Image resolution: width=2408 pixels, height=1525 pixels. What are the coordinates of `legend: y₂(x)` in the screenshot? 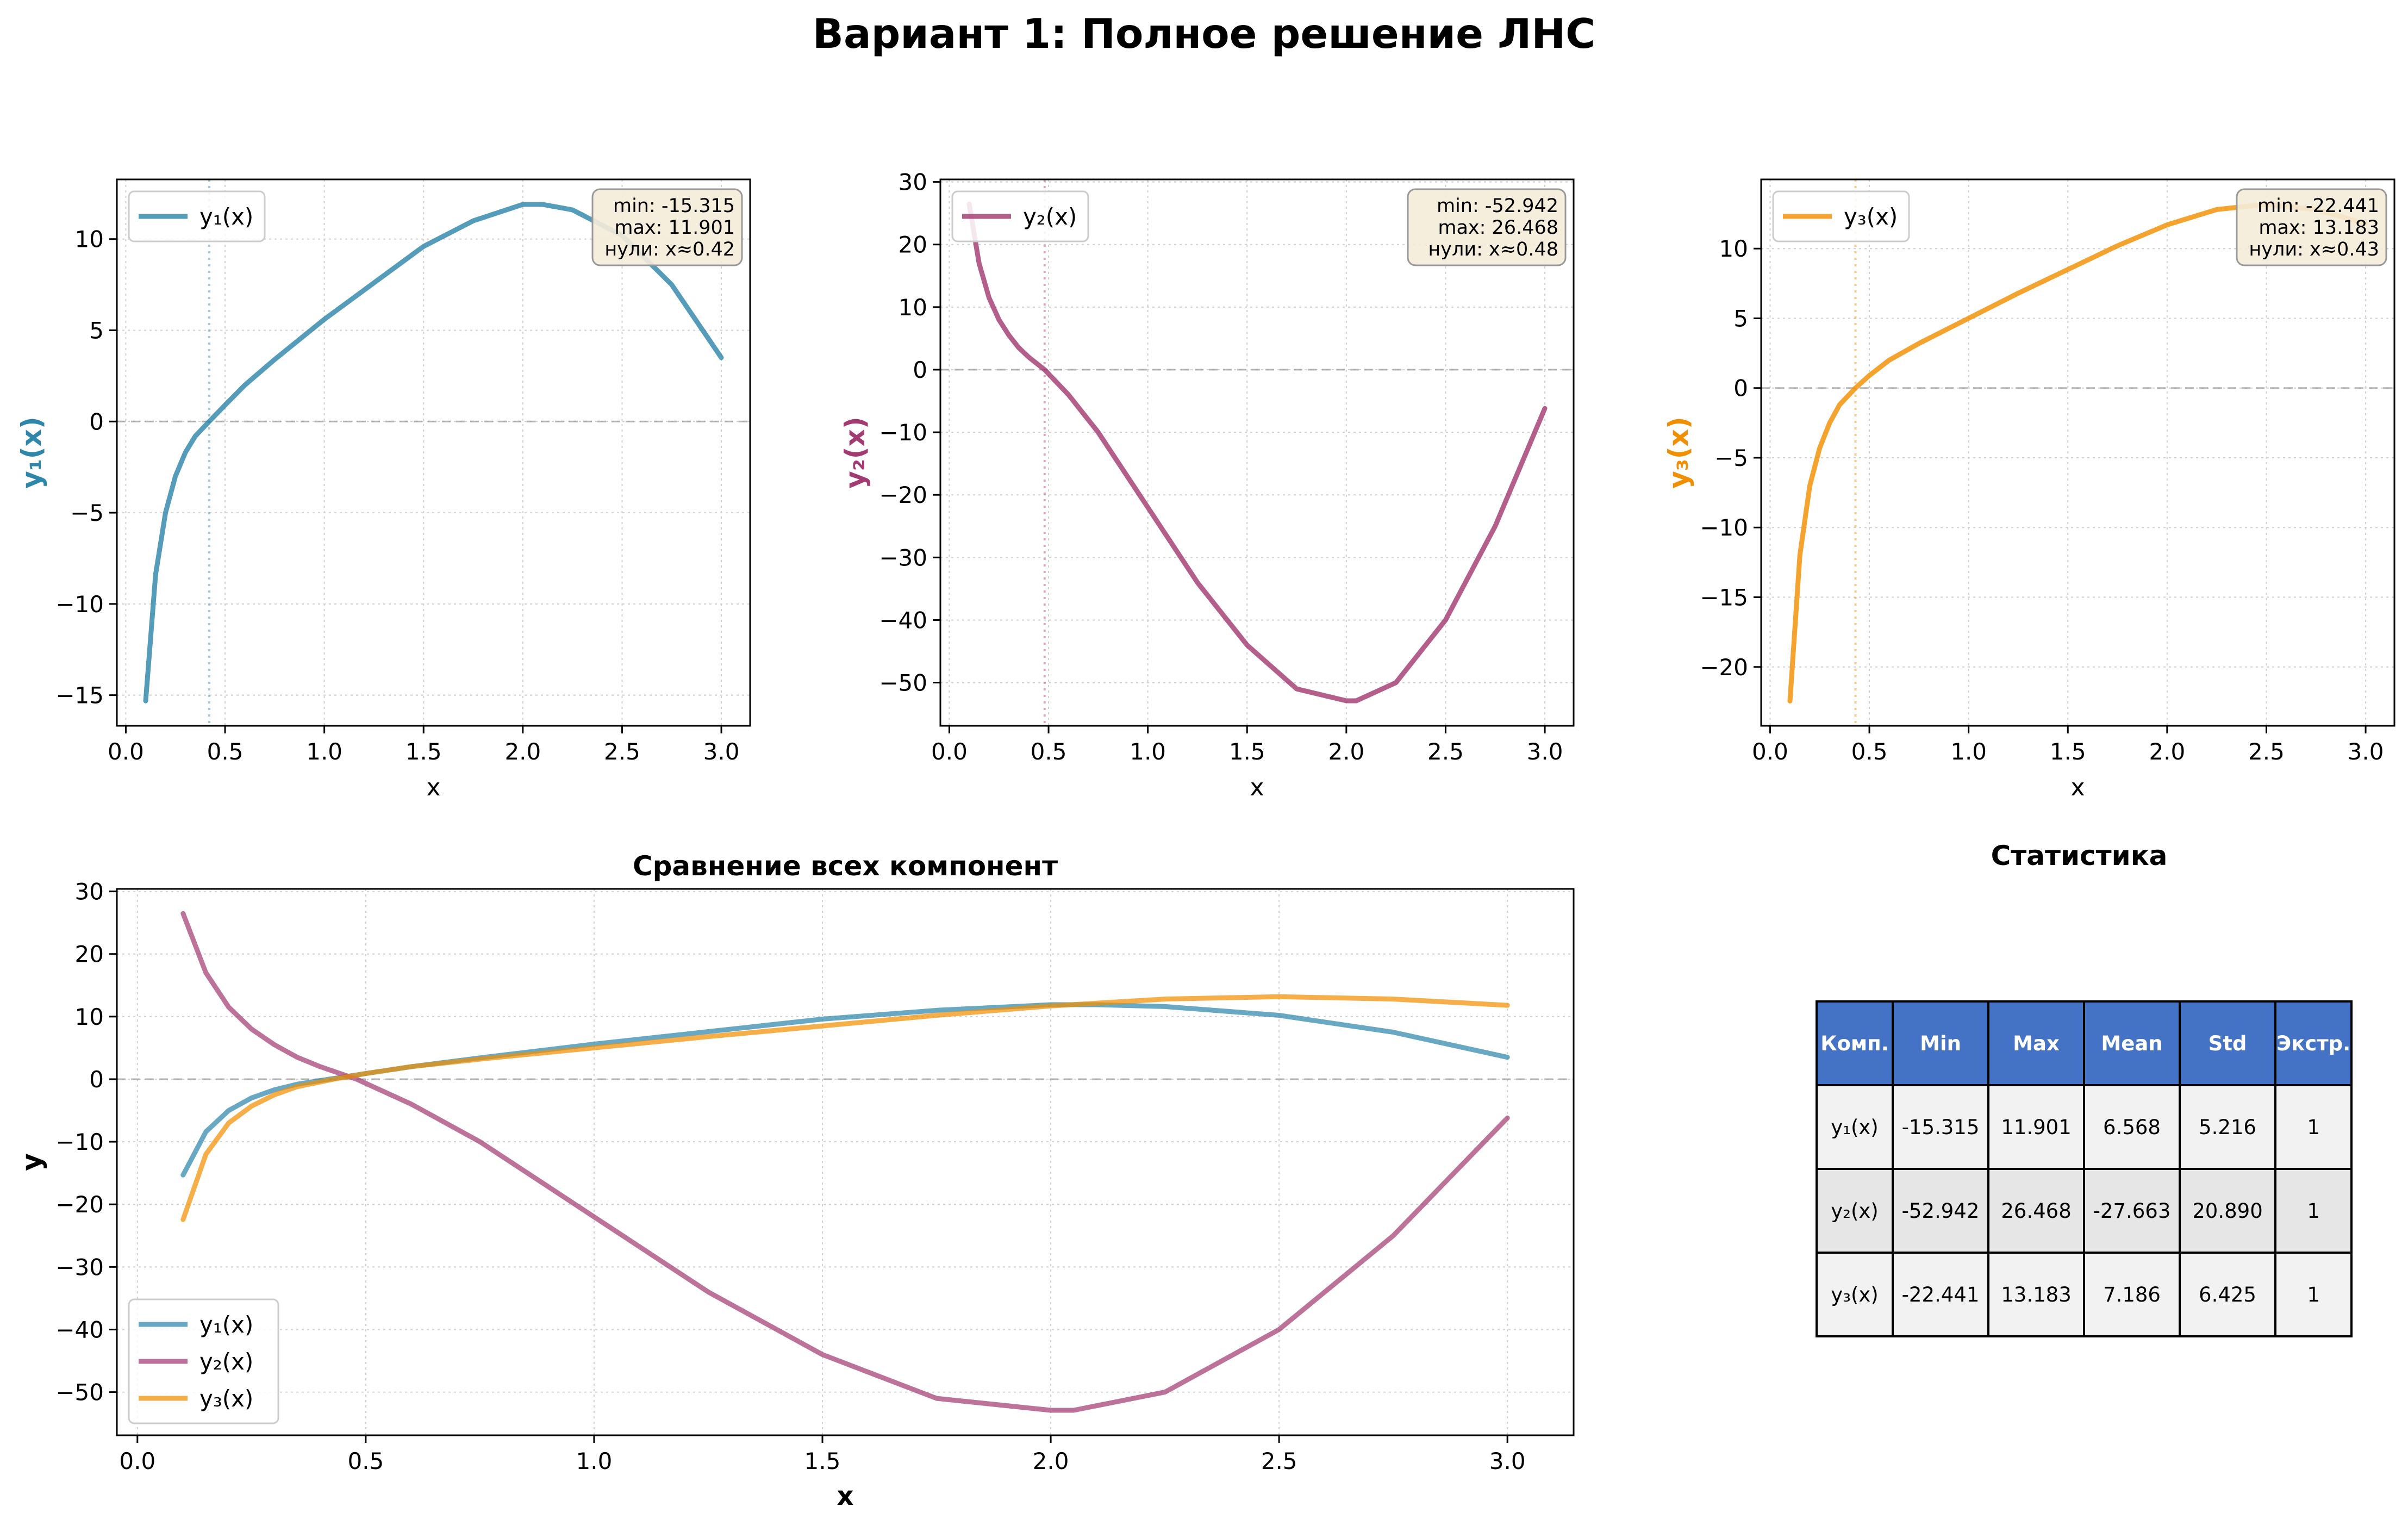 It's located at (1020, 216).